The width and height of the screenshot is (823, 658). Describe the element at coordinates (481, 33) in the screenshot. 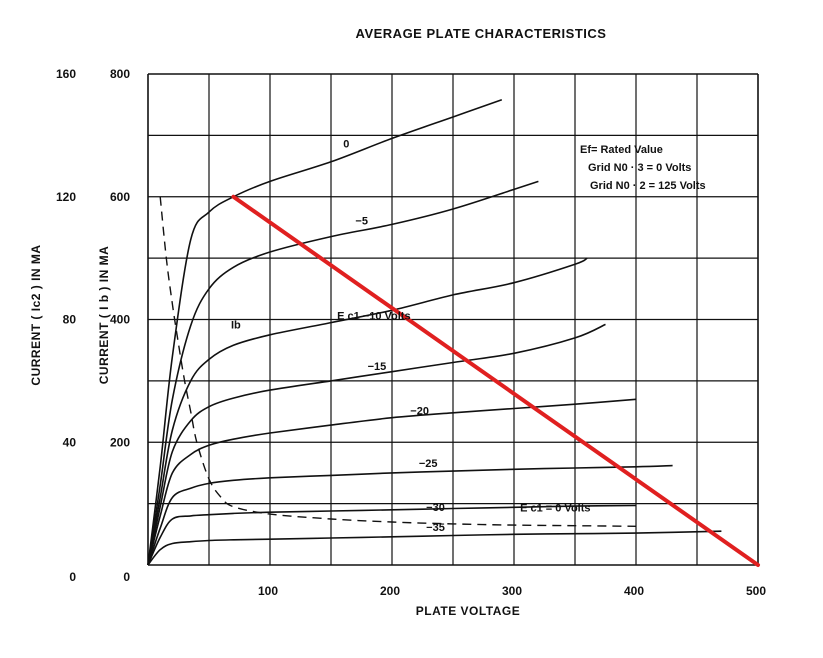

I see `chart-title: AVERAGE PLATE CHARACTERISTICS` at that location.